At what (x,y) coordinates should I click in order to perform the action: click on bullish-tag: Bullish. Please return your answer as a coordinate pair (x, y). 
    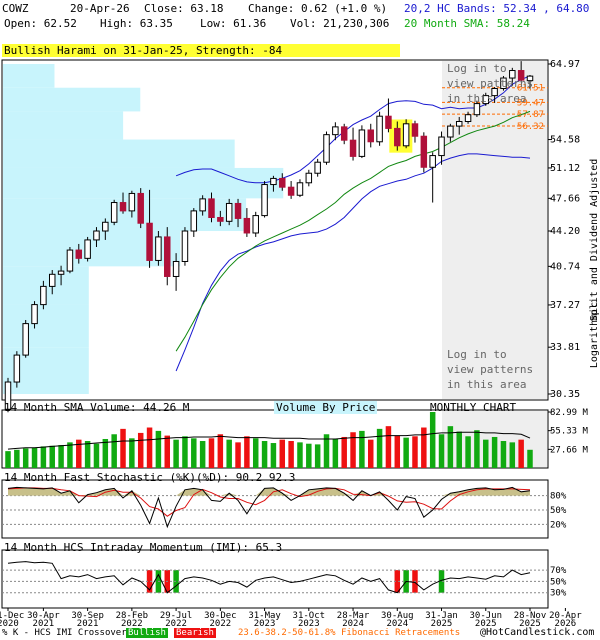
    Looking at the image, I should click on (147, 633).